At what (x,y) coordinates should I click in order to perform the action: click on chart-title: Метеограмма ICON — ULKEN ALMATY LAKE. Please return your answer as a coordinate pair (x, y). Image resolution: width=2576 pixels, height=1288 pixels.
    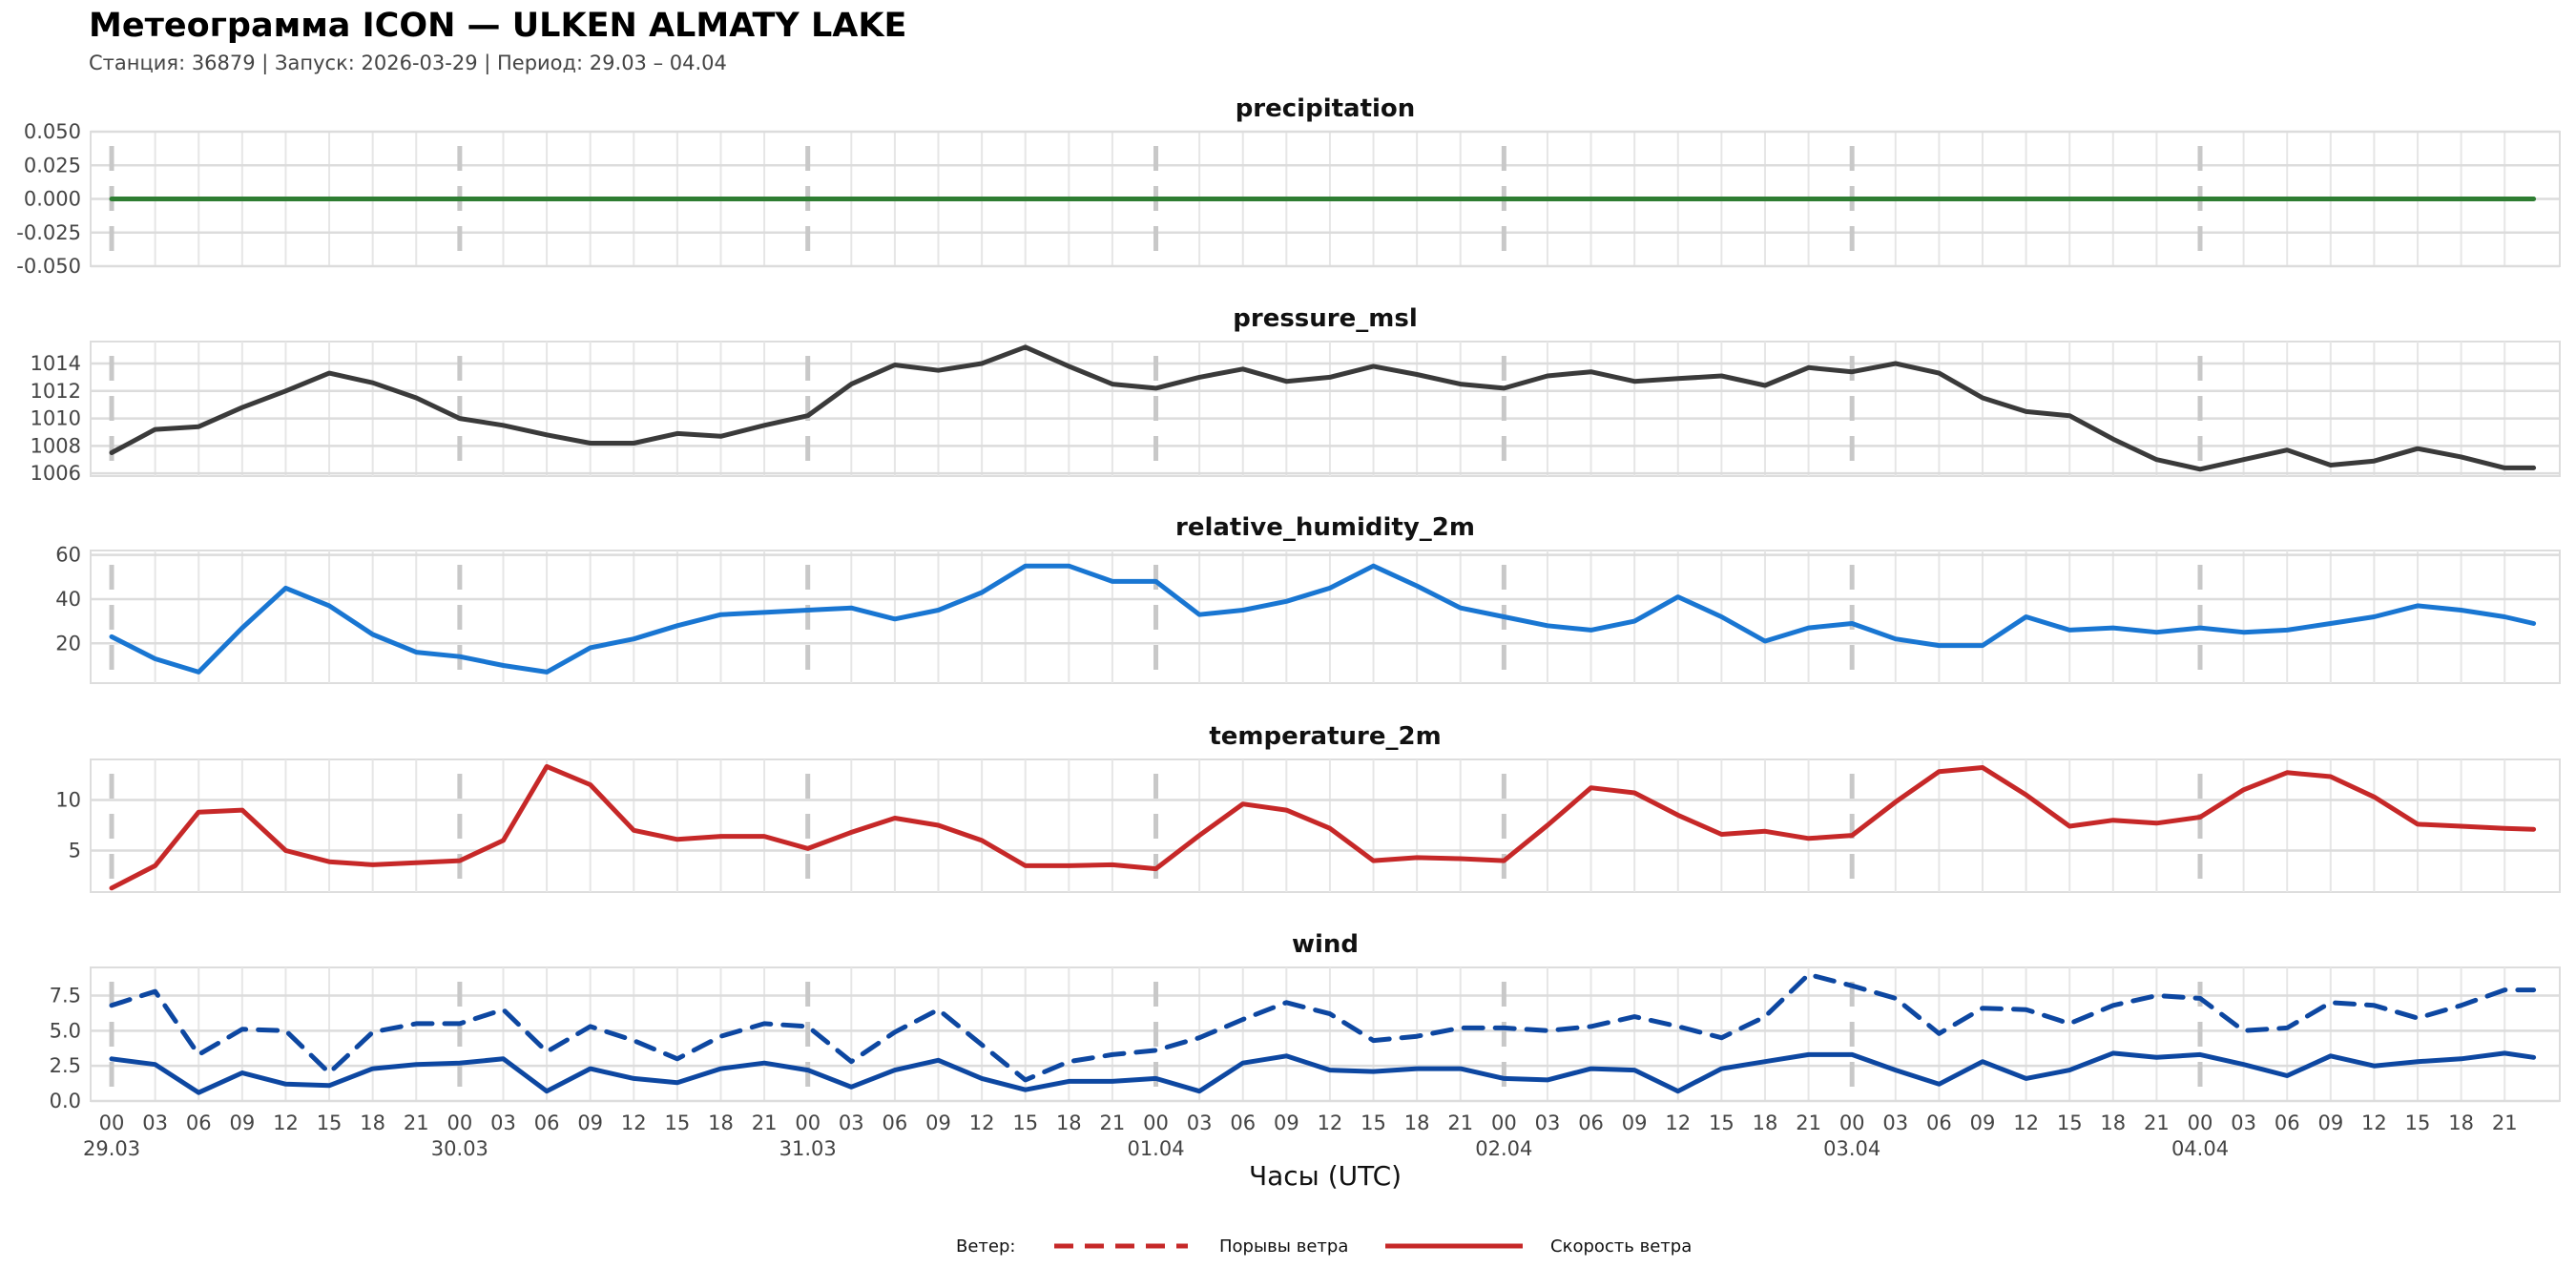
    Looking at the image, I should click on (497, 26).